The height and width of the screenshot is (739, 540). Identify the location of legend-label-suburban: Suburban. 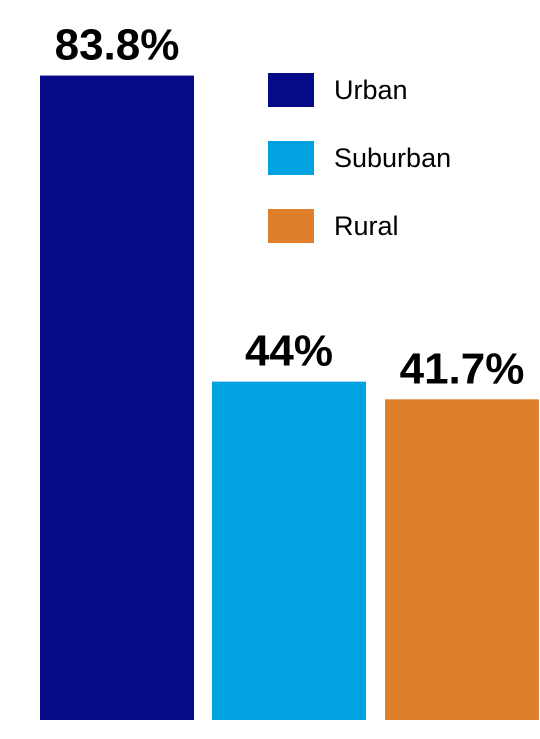
(392, 158).